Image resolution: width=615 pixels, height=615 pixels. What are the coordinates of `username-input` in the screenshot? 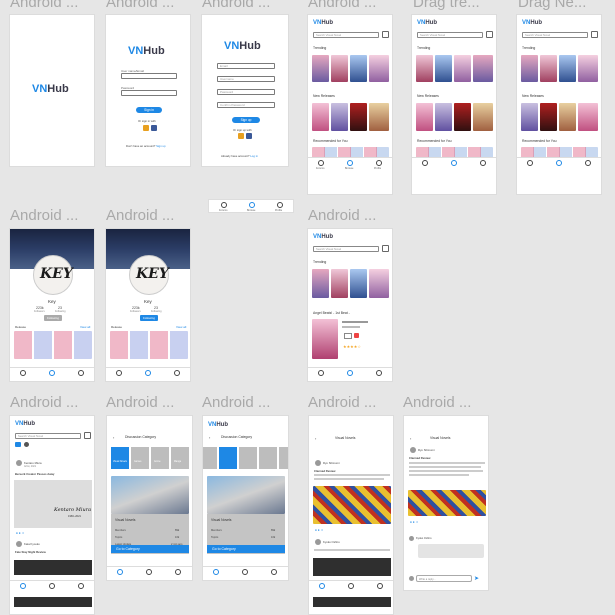 It's located at (149, 76).